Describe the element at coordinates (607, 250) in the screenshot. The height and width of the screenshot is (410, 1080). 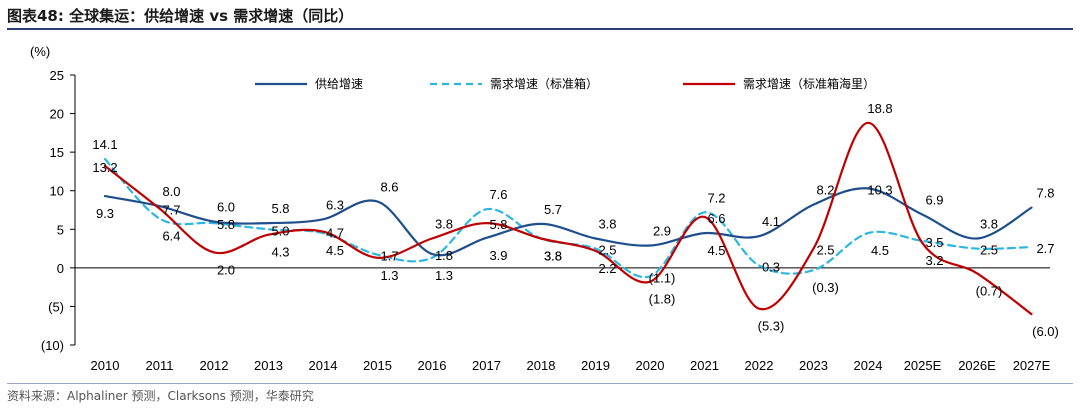
I see `data-label-s1-9: 2.5` at that location.